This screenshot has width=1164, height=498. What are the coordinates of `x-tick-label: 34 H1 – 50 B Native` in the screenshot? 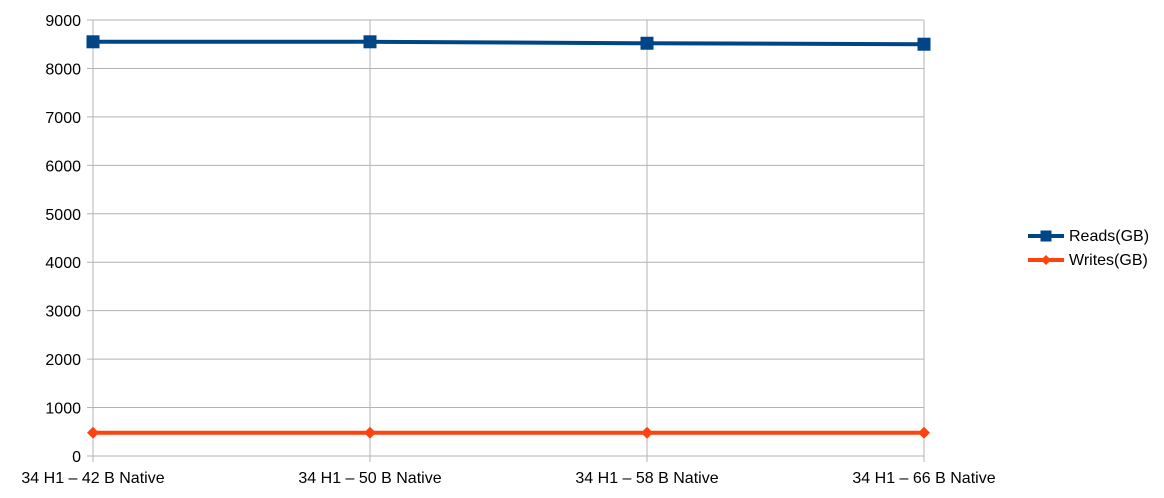 It's located at (369, 478).